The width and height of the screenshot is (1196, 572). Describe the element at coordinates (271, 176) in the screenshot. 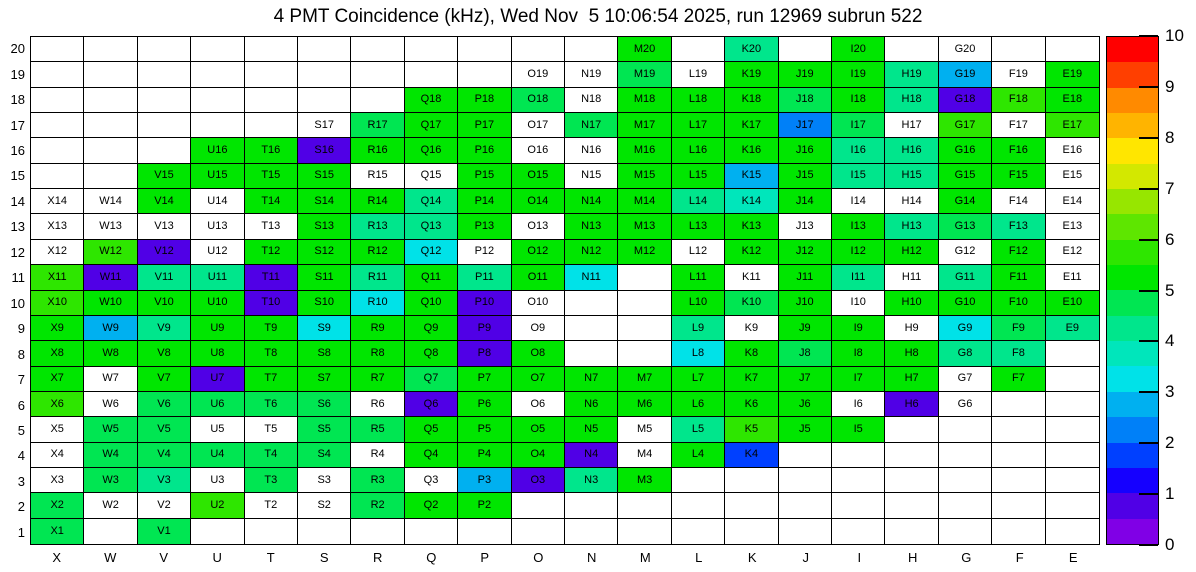

I see `grid-cell: T15` at that location.